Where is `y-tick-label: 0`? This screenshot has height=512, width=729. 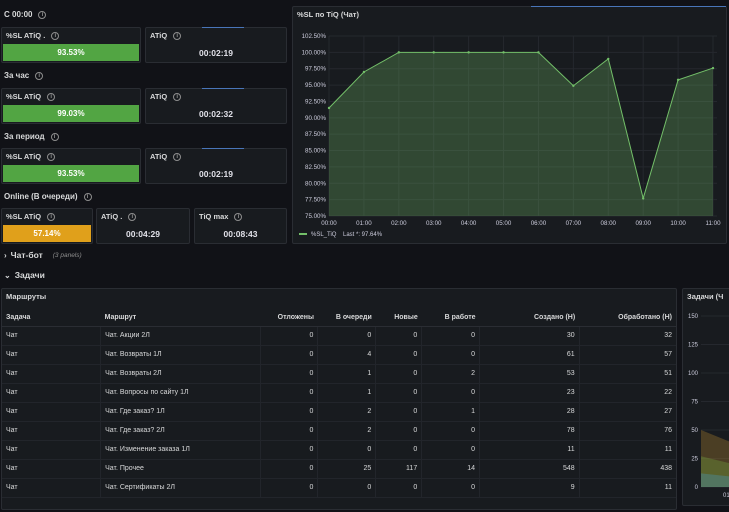 y-tick-label: 0 is located at coordinates (697, 488).